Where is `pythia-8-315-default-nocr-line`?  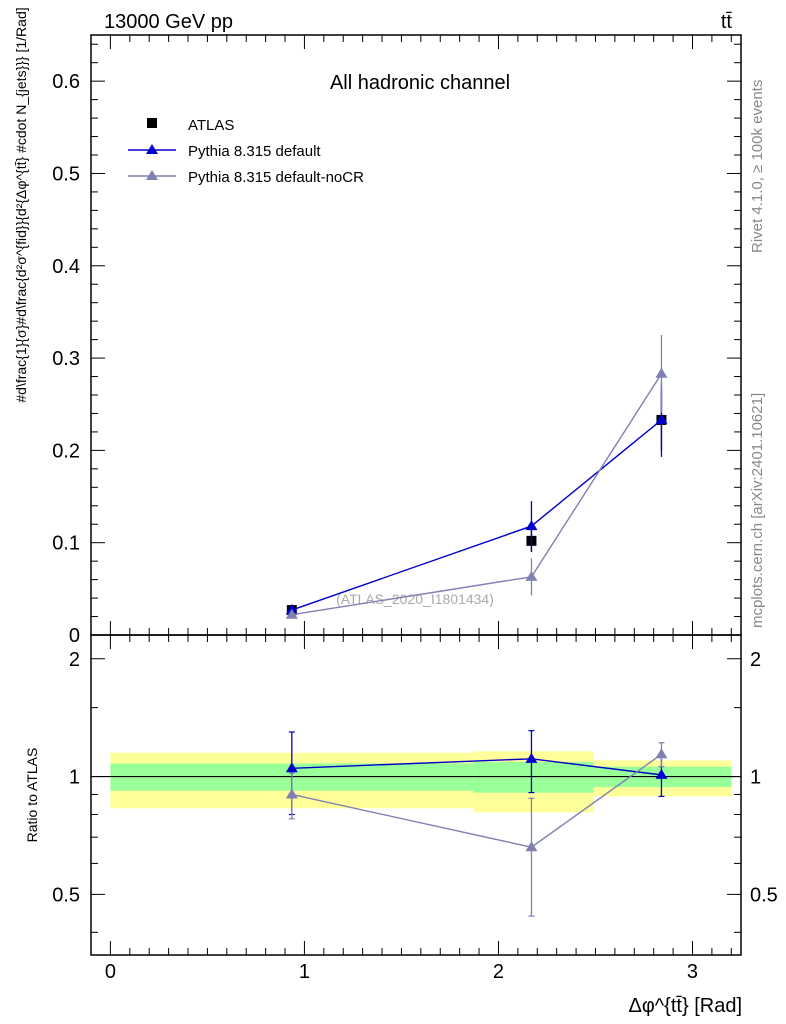
pythia-8-315-default-nocr-line is located at coordinates (477, 494).